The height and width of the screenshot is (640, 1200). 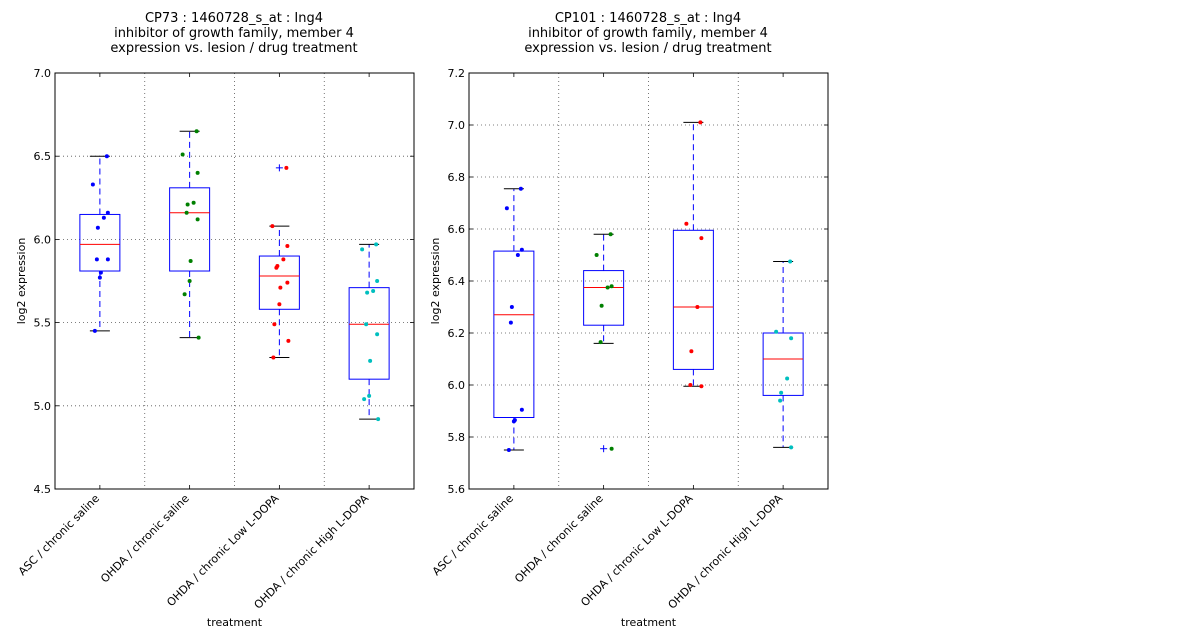 What do you see at coordinates (43, 156) in the screenshot?
I see `y-tick-label: 6.5` at bounding box center [43, 156].